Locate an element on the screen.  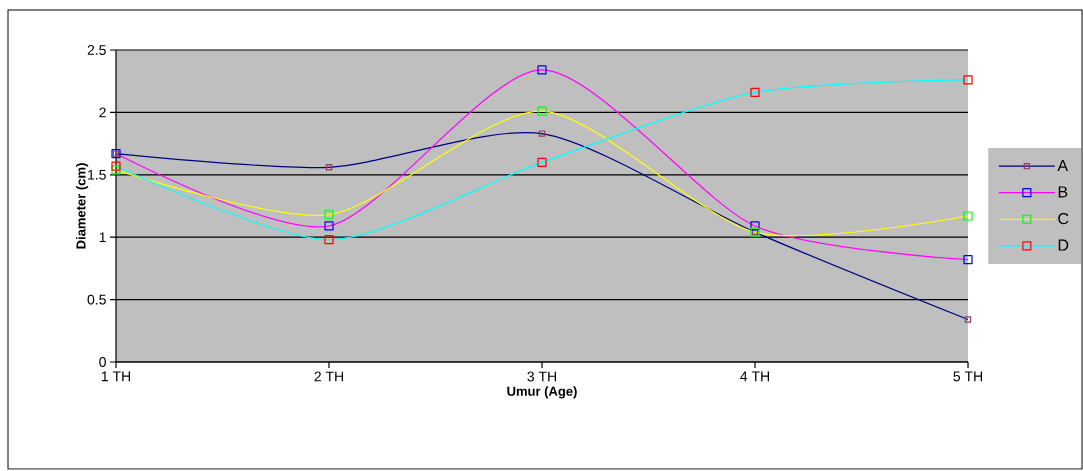
y-tick-label: 2 is located at coordinates (102, 112).